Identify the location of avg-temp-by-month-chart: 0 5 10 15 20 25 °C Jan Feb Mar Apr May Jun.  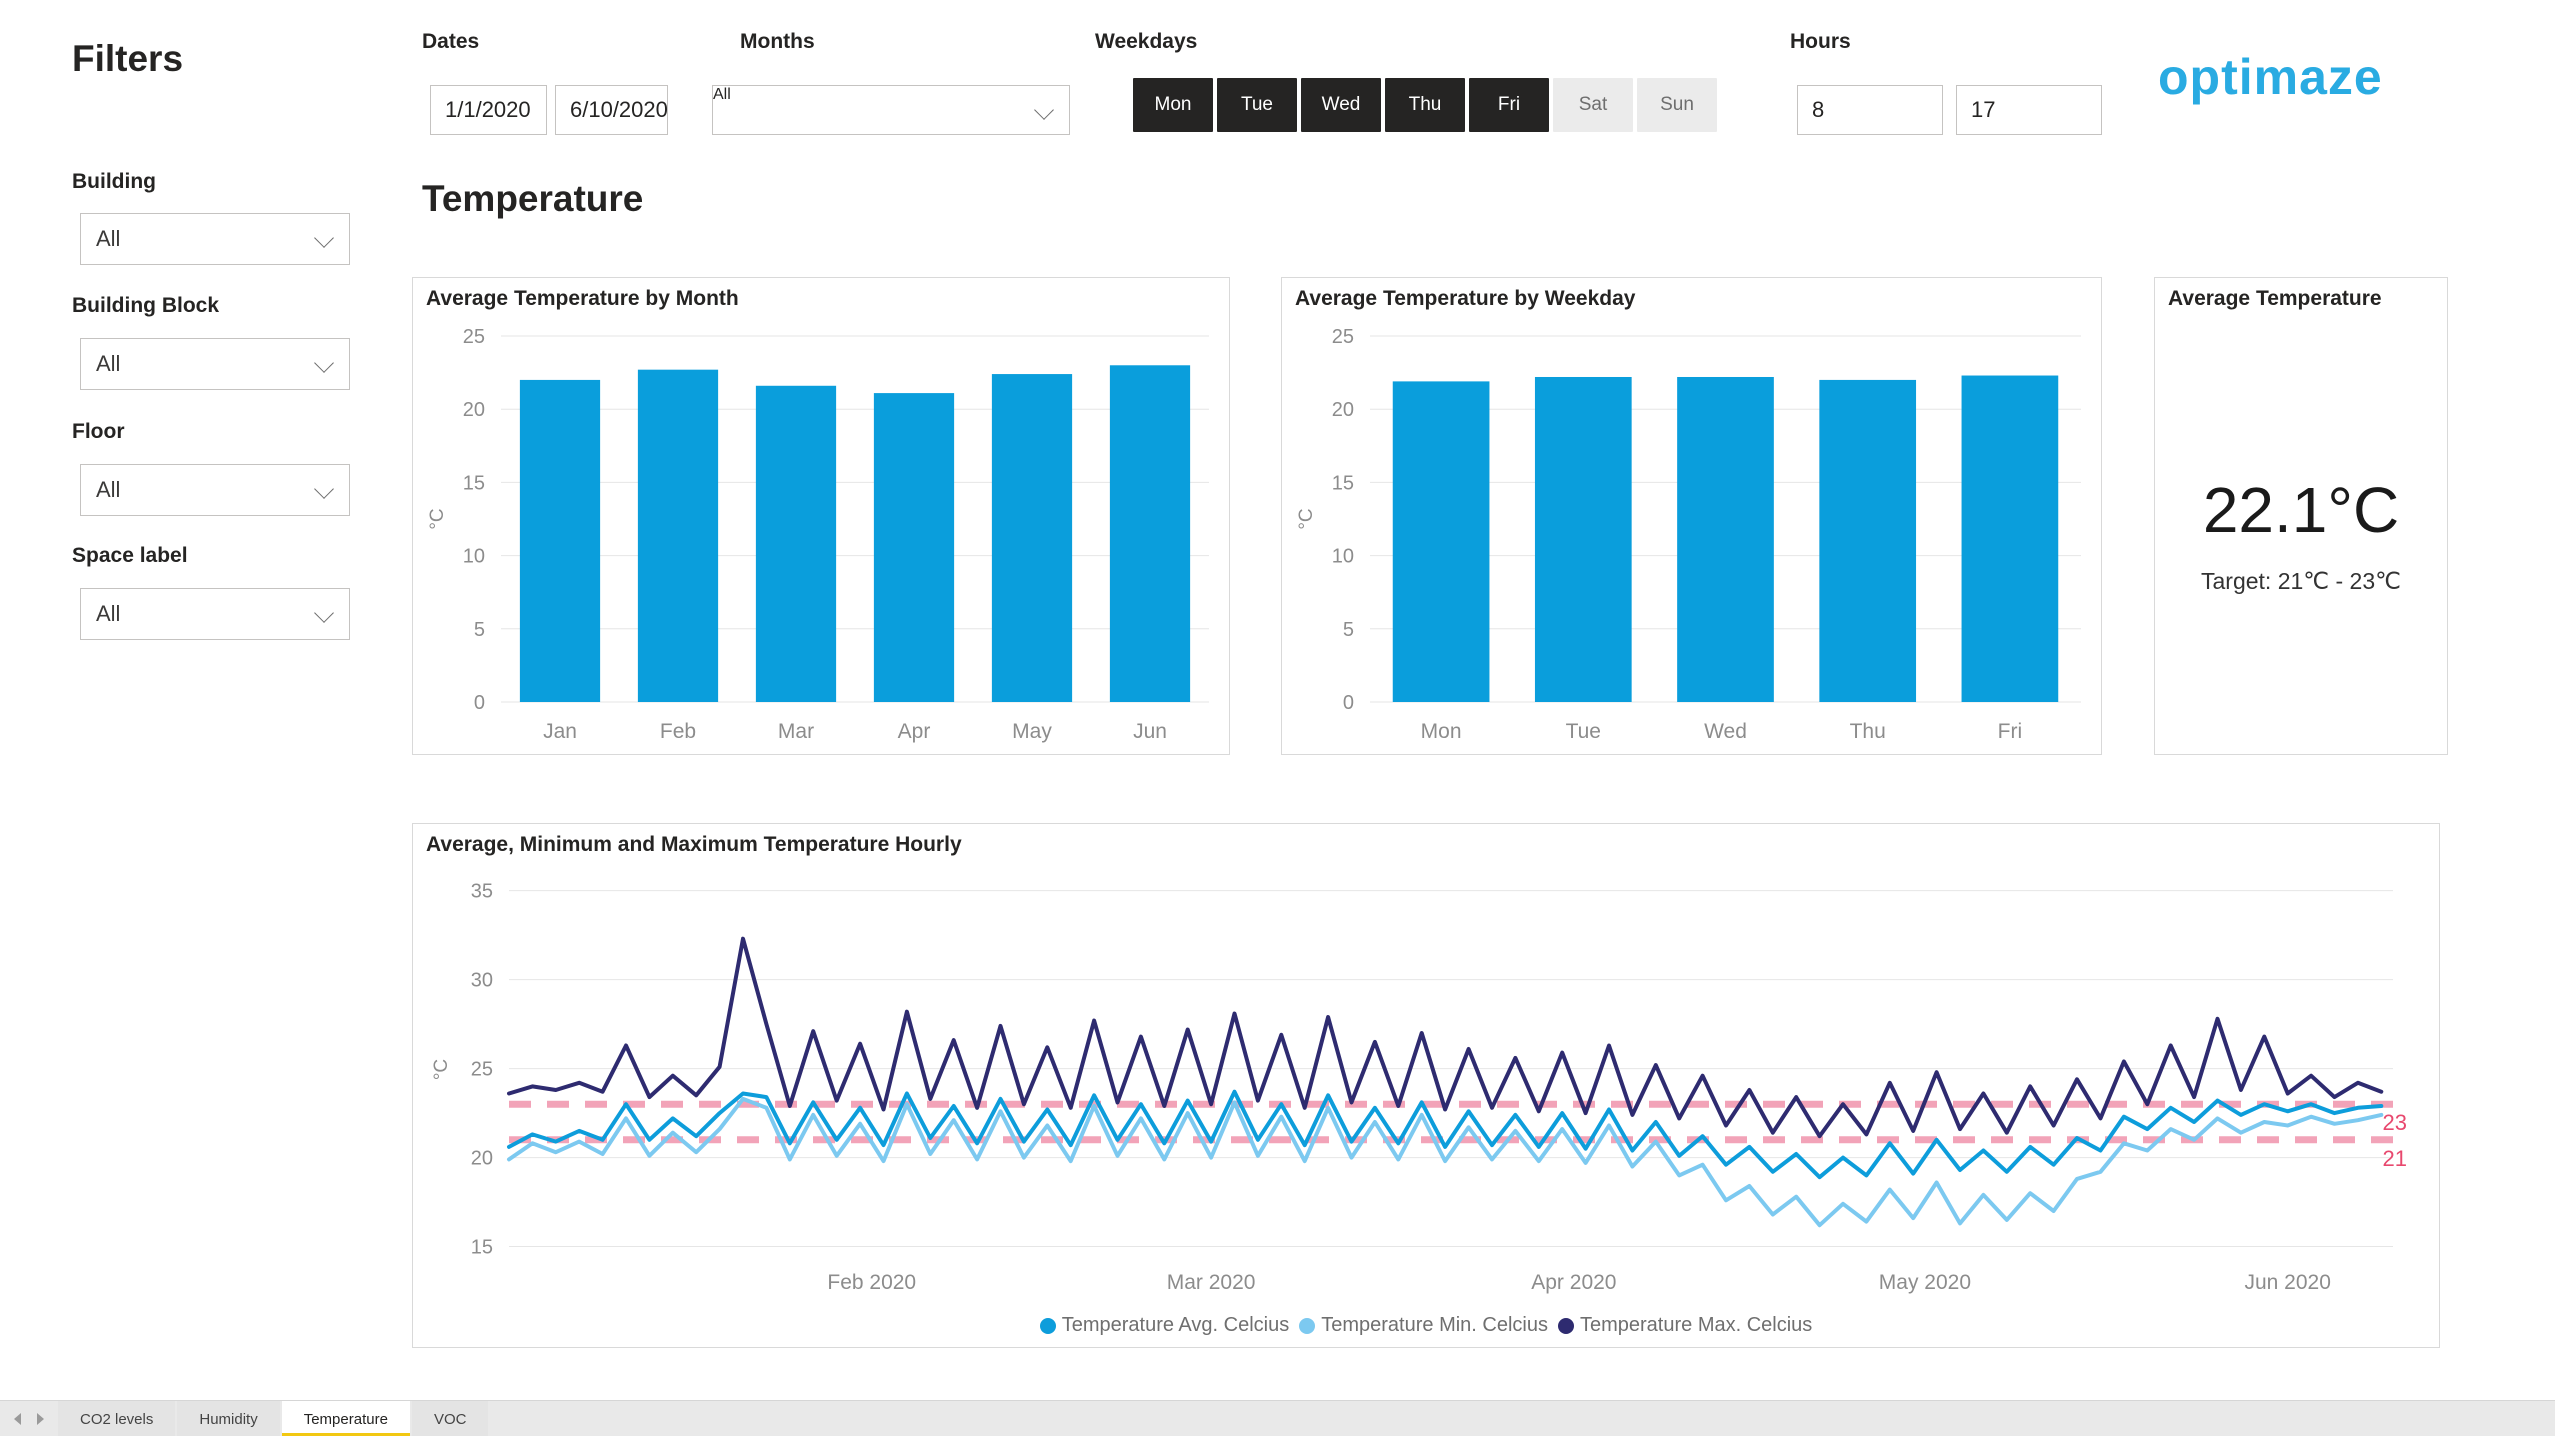
(818, 534).